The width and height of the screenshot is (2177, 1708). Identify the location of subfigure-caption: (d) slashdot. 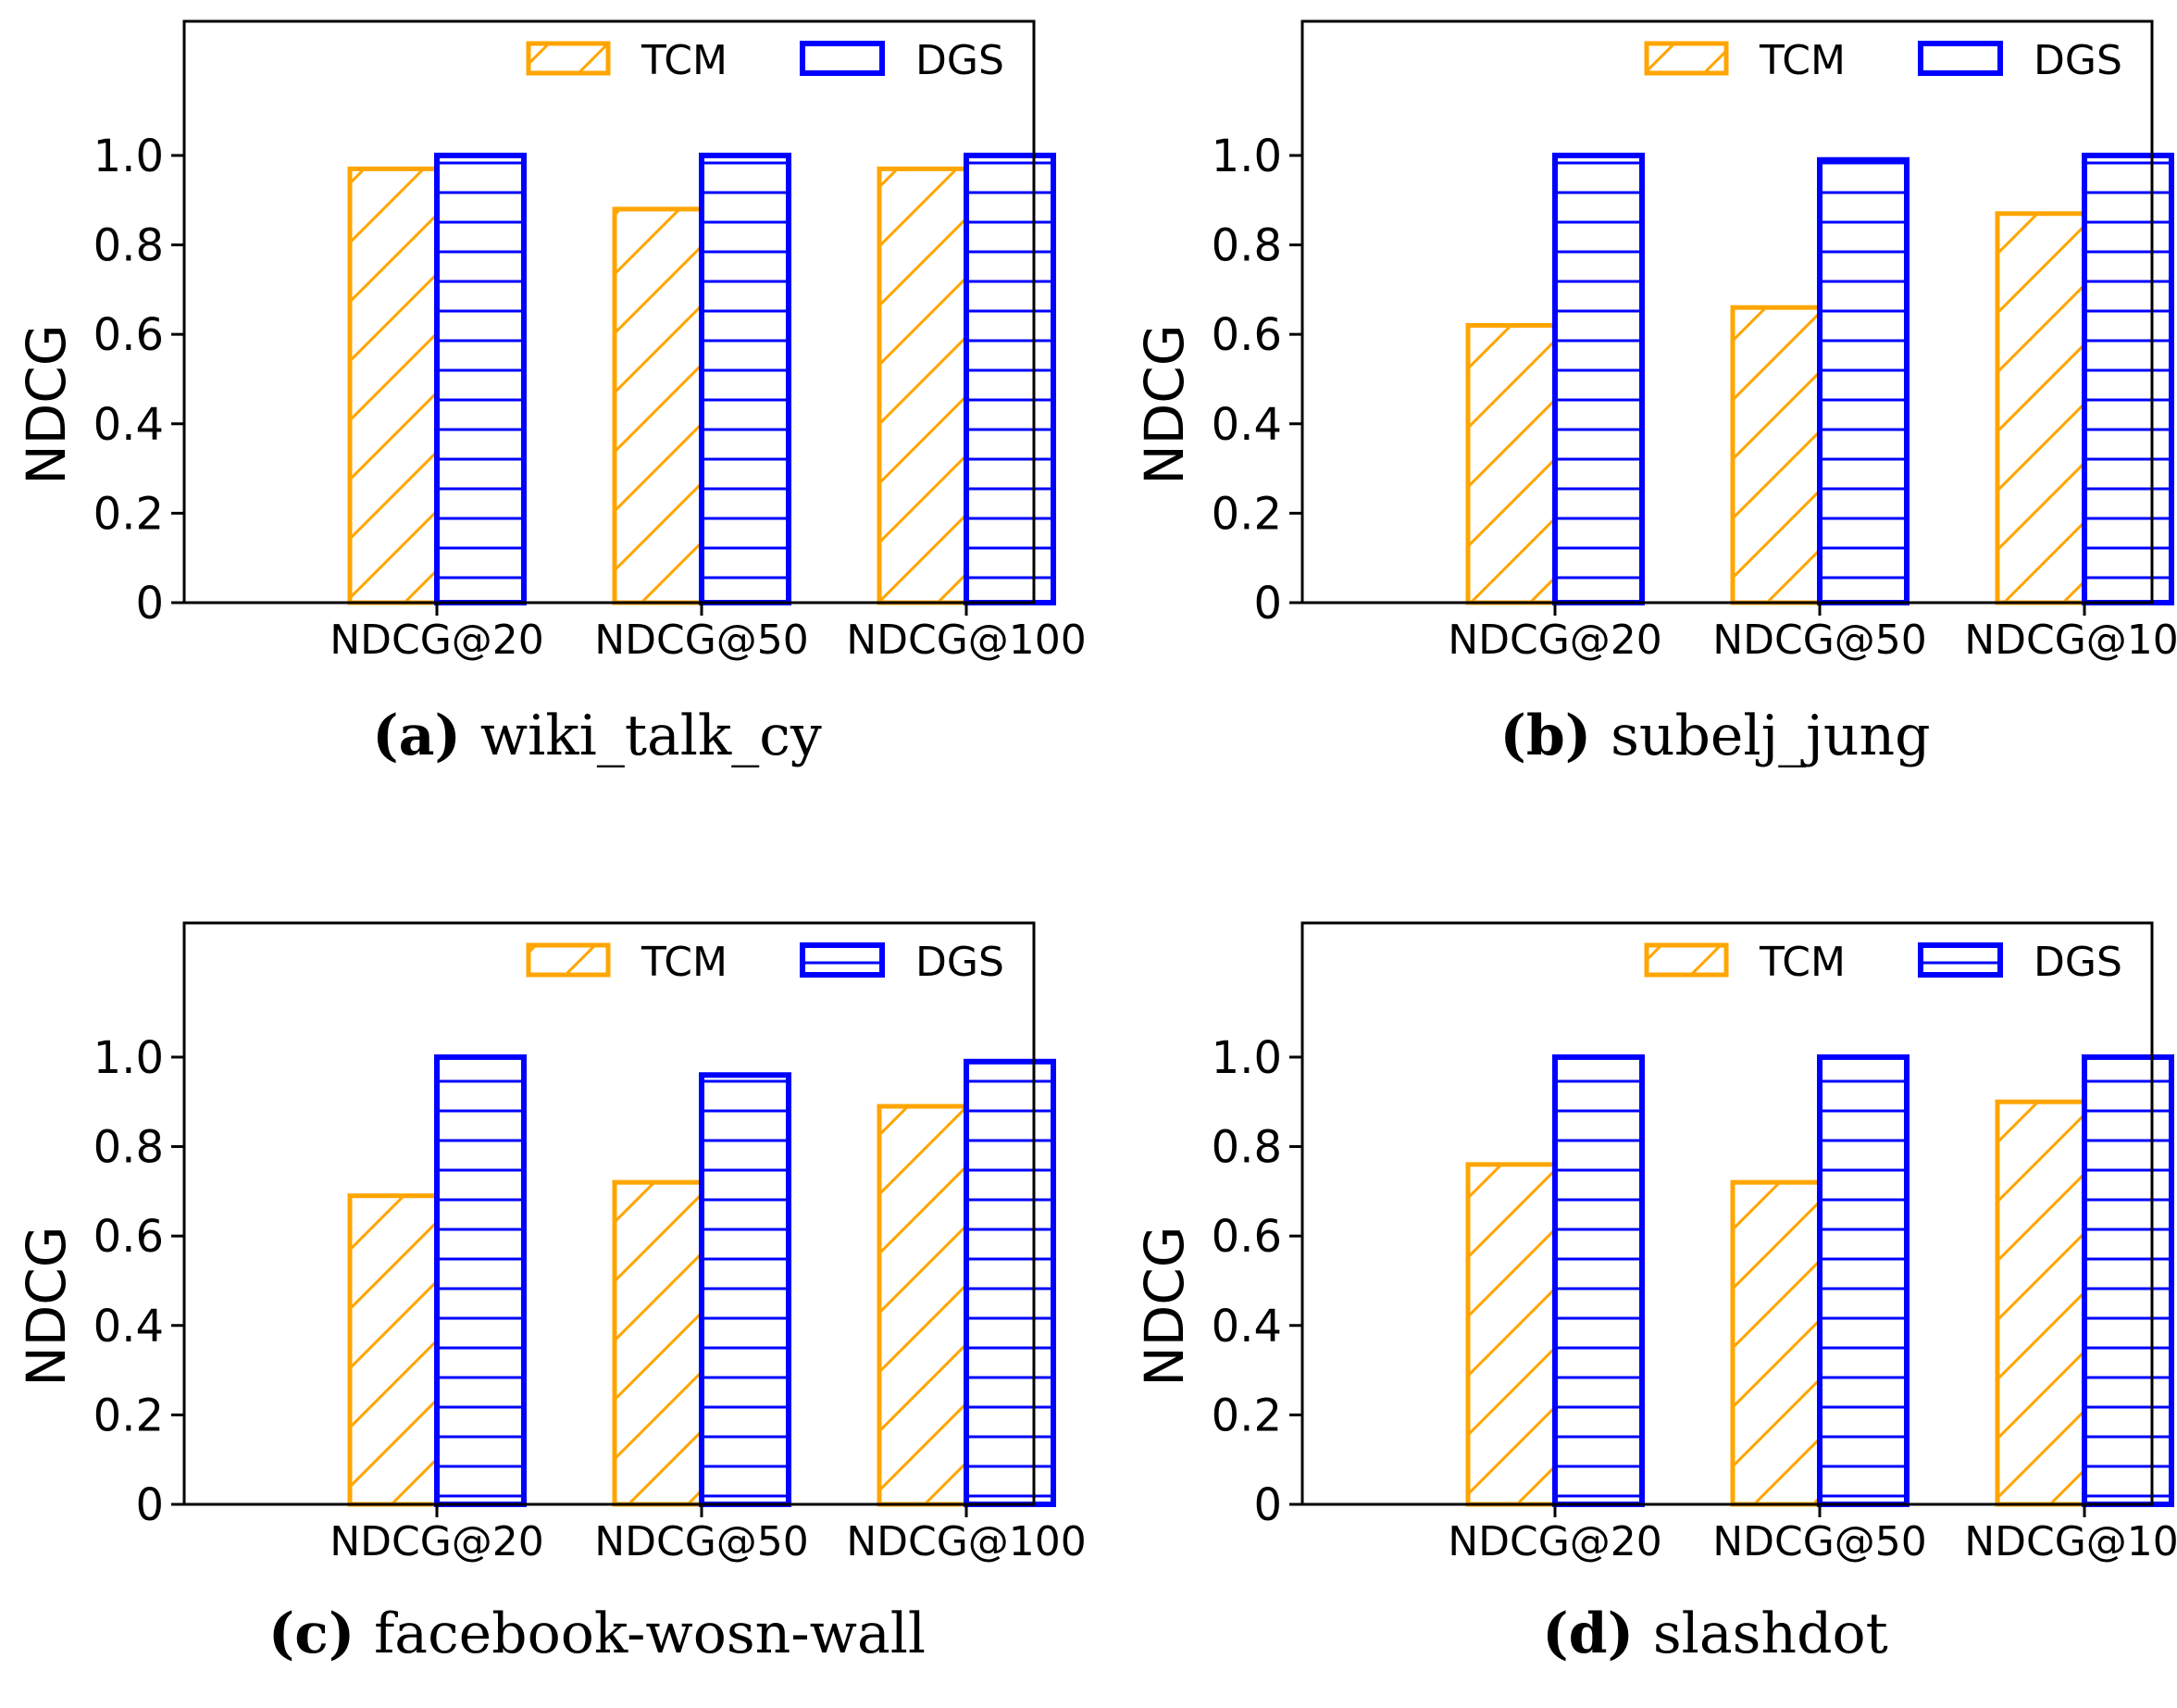
(1715, 1634).